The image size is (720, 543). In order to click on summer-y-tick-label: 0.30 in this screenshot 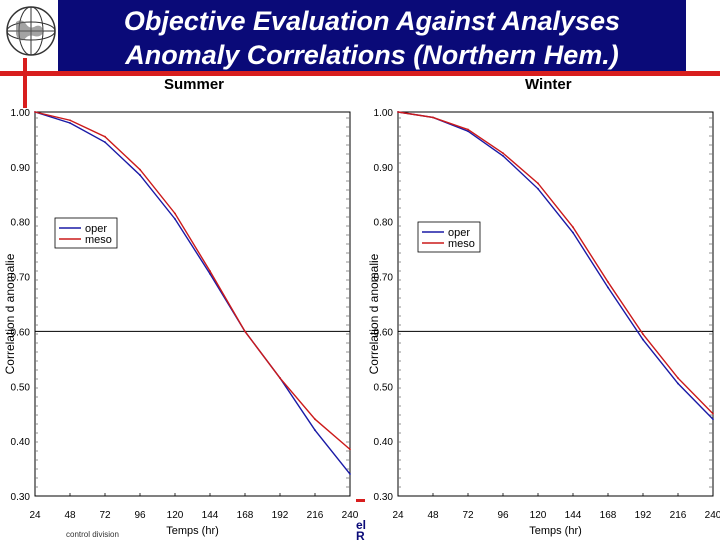, I will do `click(21, 497)`.